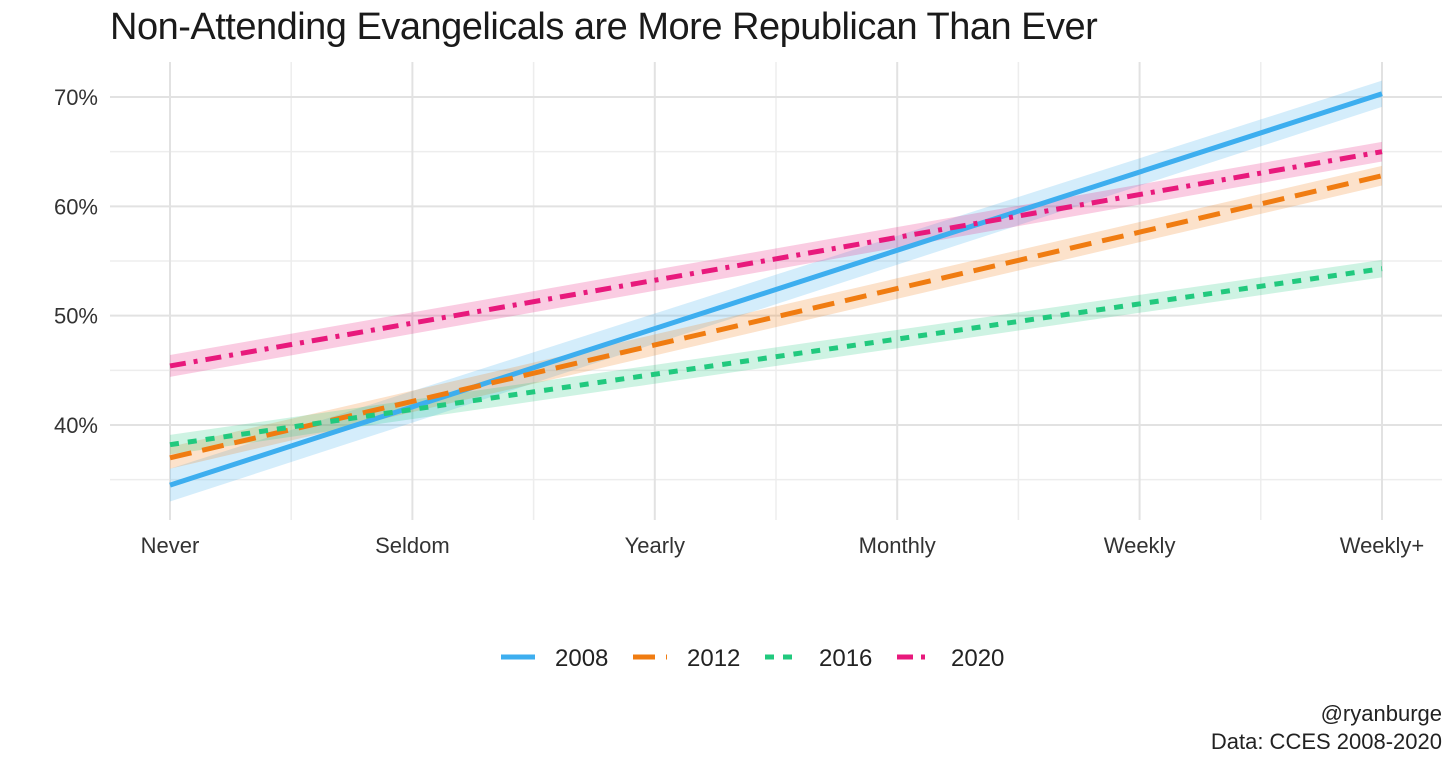 The image size is (1456, 772). What do you see at coordinates (170, 545) in the screenshot?
I see `x-tick-label: Never` at bounding box center [170, 545].